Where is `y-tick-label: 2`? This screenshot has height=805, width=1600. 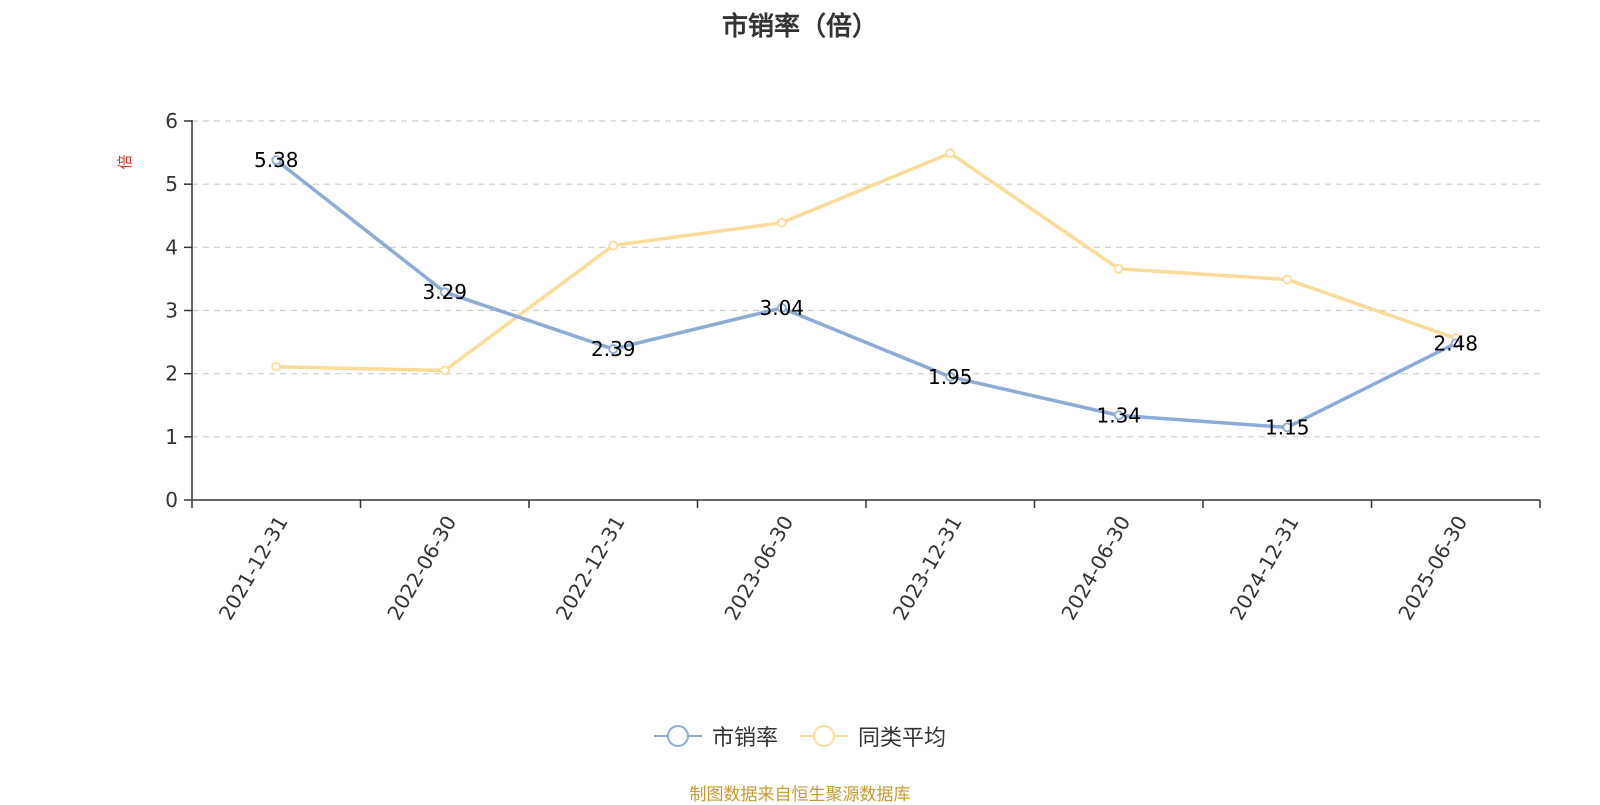
y-tick-label: 2 is located at coordinates (171, 374).